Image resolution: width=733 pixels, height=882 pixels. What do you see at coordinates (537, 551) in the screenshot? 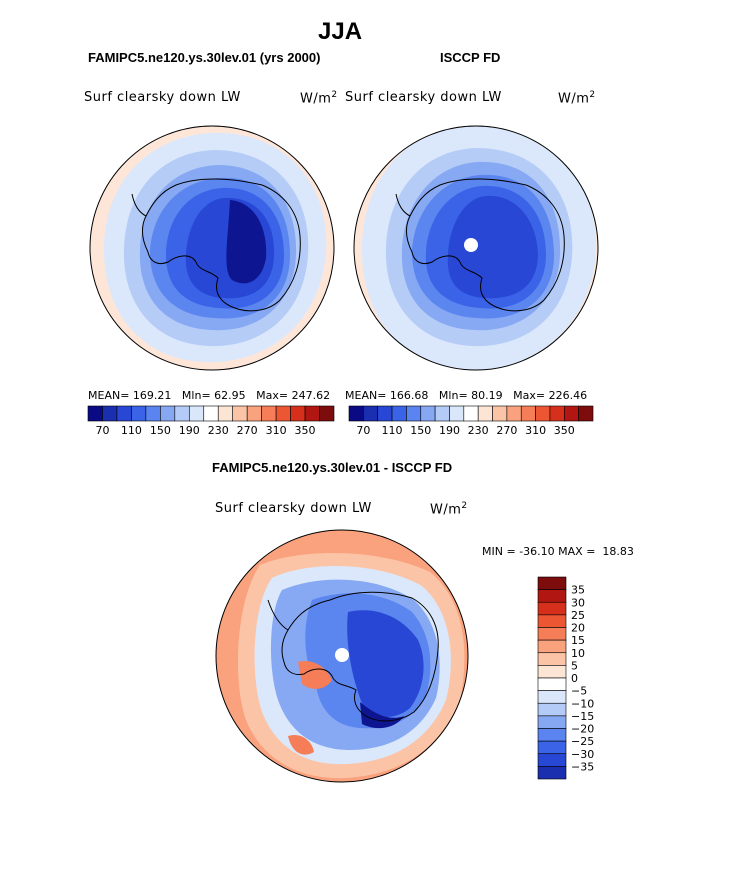
I see `diff-min-value: -36.10` at bounding box center [537, 551].